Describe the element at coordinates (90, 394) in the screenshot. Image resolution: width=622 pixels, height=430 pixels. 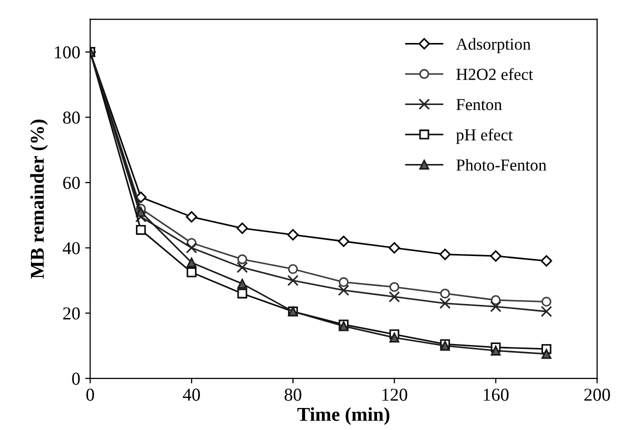
I see `x-tick-label: 0` at that location.